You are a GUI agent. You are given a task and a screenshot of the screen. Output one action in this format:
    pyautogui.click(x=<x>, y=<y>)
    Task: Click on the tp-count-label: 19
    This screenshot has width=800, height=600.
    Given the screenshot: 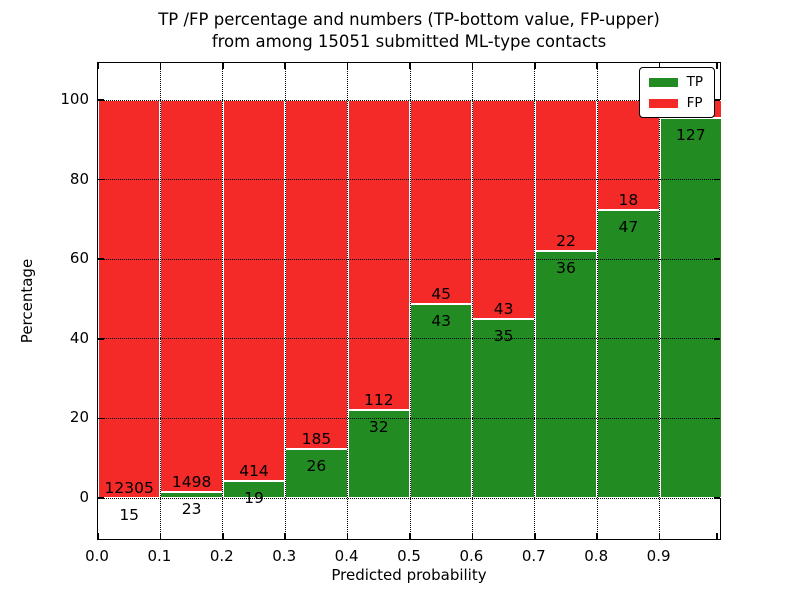 What is the action you would take?
    pyautogui.click(x=254, y=497)
    